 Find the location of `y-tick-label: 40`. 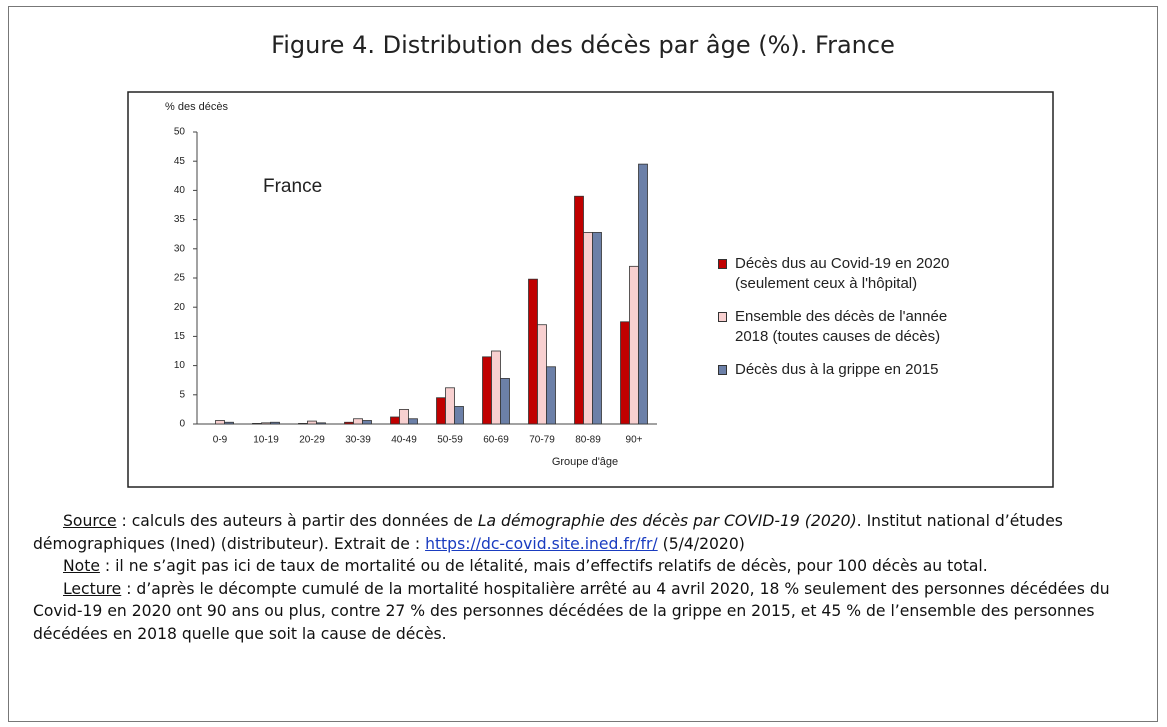

y-tick-label: 40 is located at coordinates (180, 190).